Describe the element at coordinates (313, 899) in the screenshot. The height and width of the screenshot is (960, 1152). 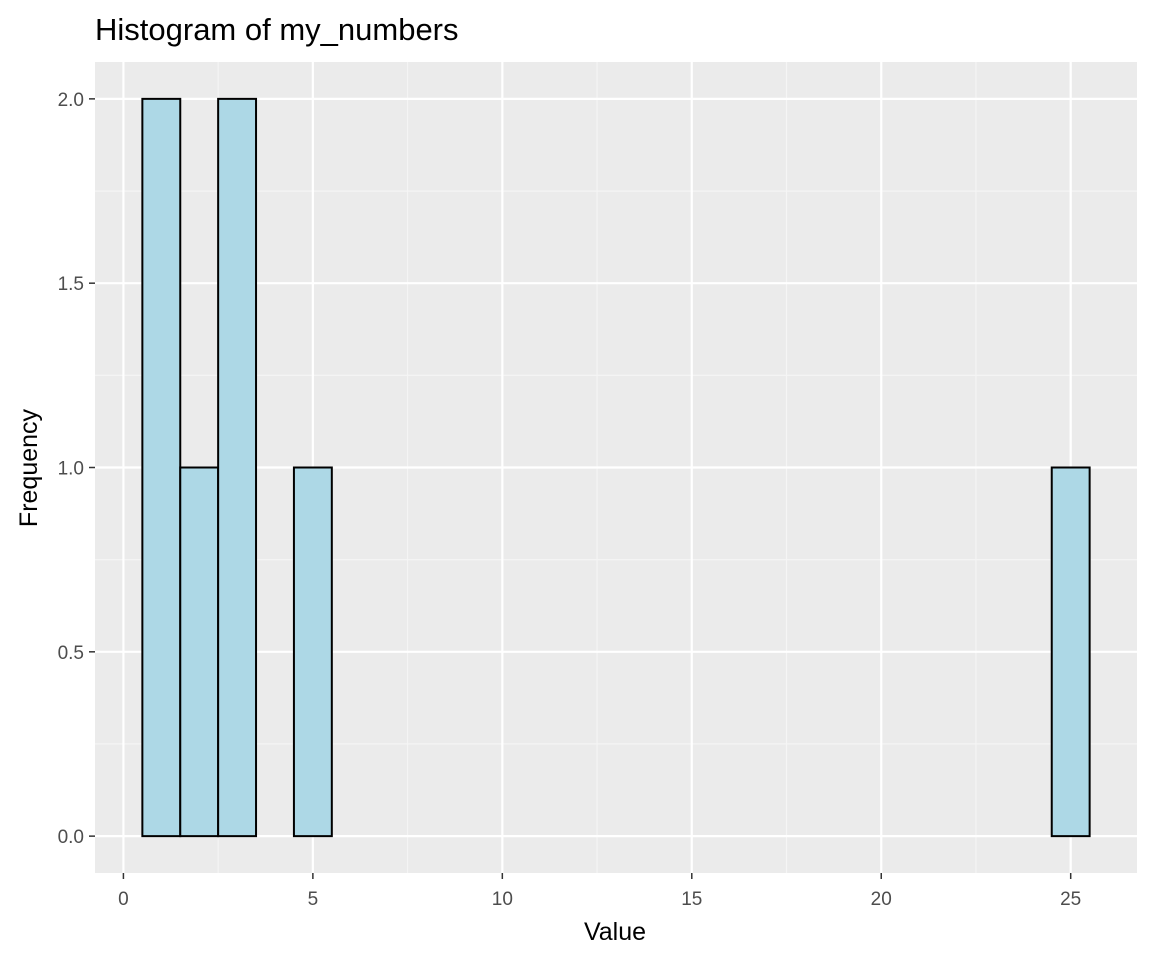
I see `x-tick-label: 5` at that location.